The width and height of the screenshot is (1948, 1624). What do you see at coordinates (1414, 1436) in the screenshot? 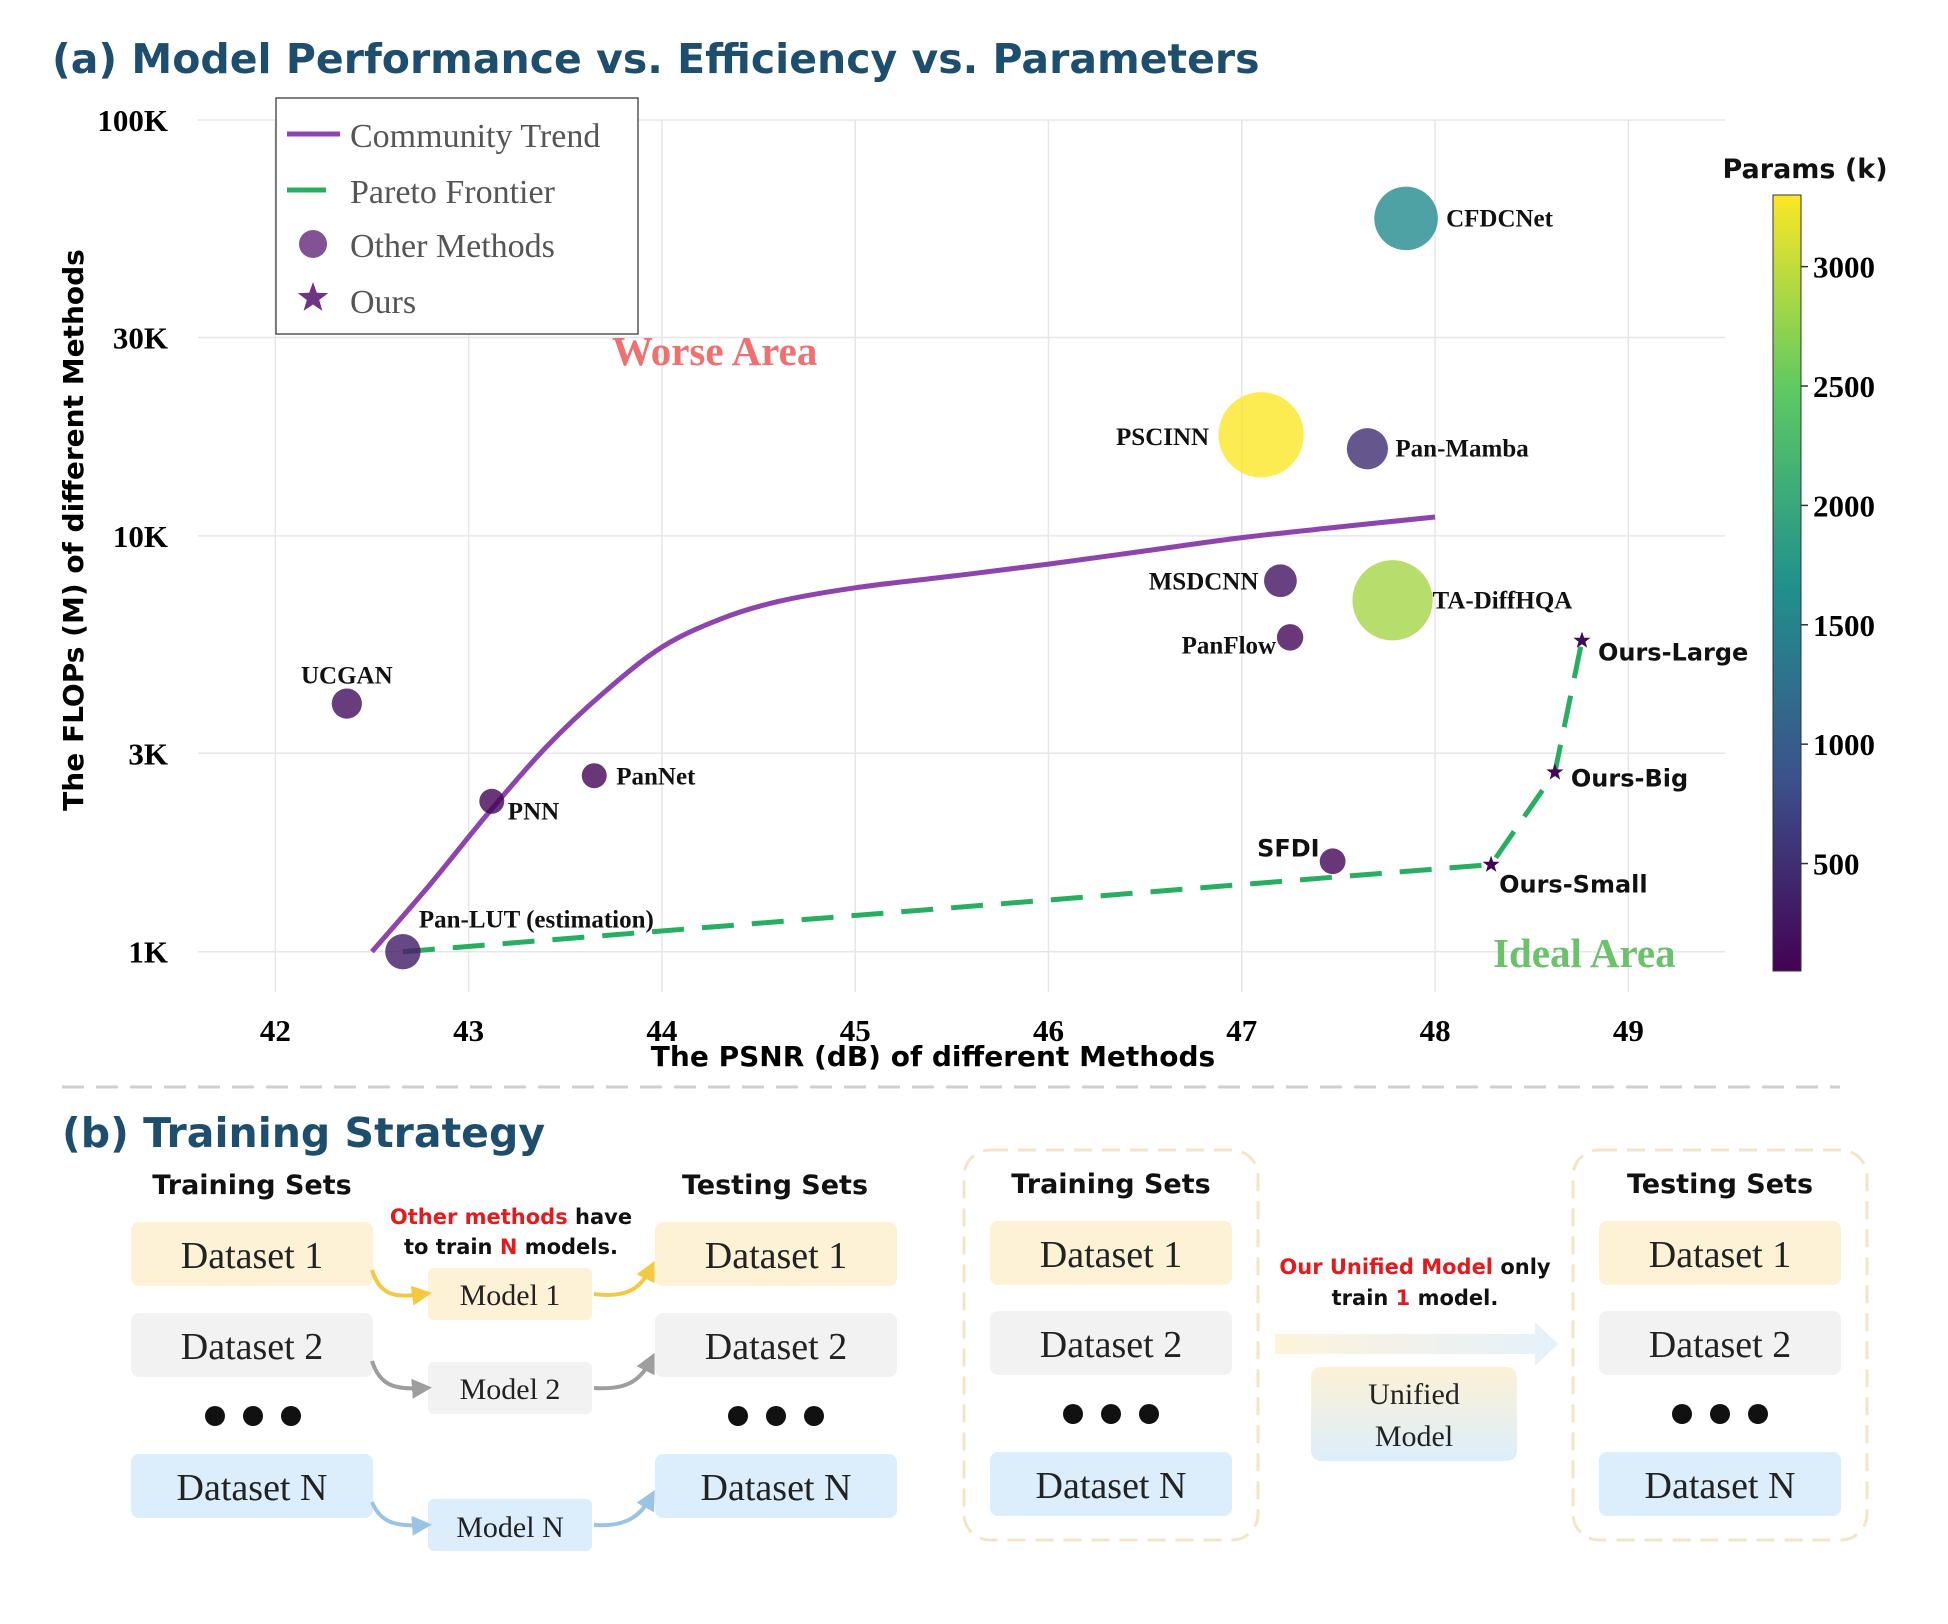
I see `unified-model-line2: Model` at bounding box center [1414, 1436].